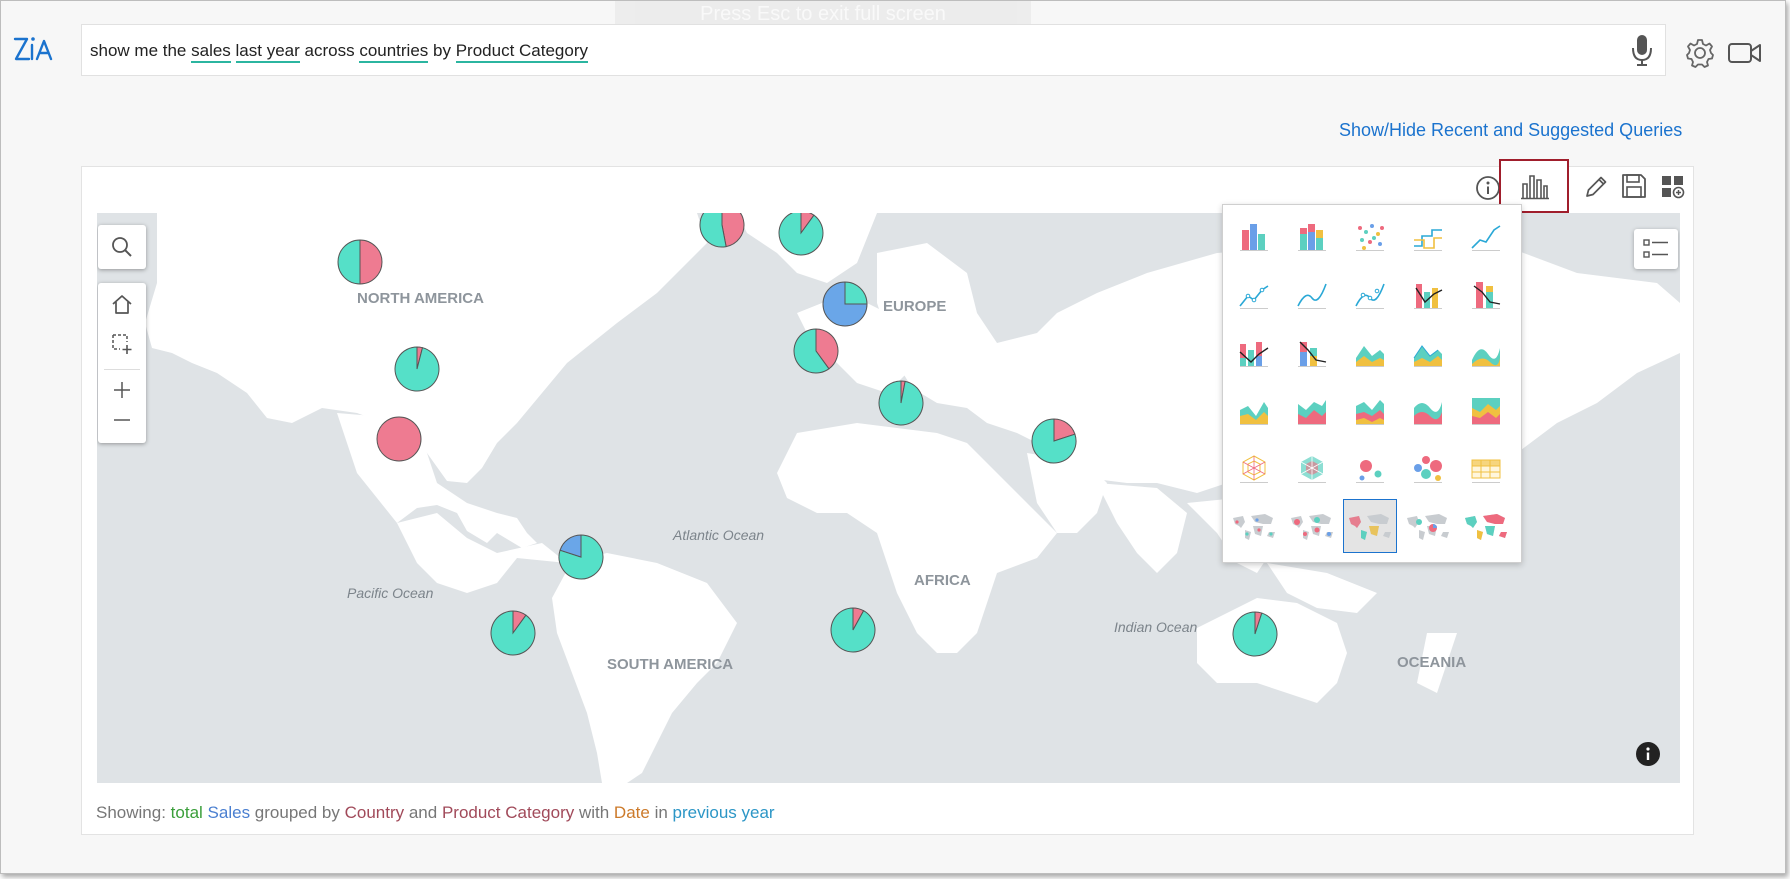 The height and width of the screenshot is (879, 1790). I want to click on chart-option-percentage-area, so click(1486, 410).